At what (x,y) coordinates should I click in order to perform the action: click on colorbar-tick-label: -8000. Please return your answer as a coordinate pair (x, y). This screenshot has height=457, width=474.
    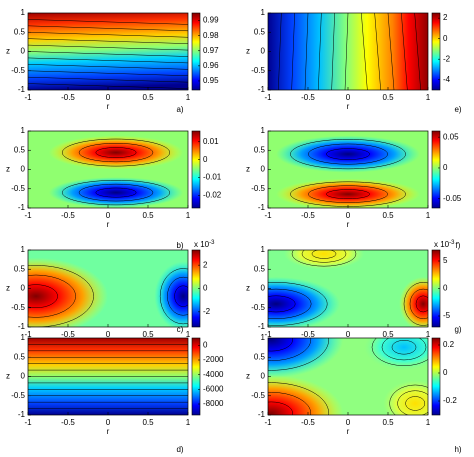
    Looking at the image, I should click on (213, 403).